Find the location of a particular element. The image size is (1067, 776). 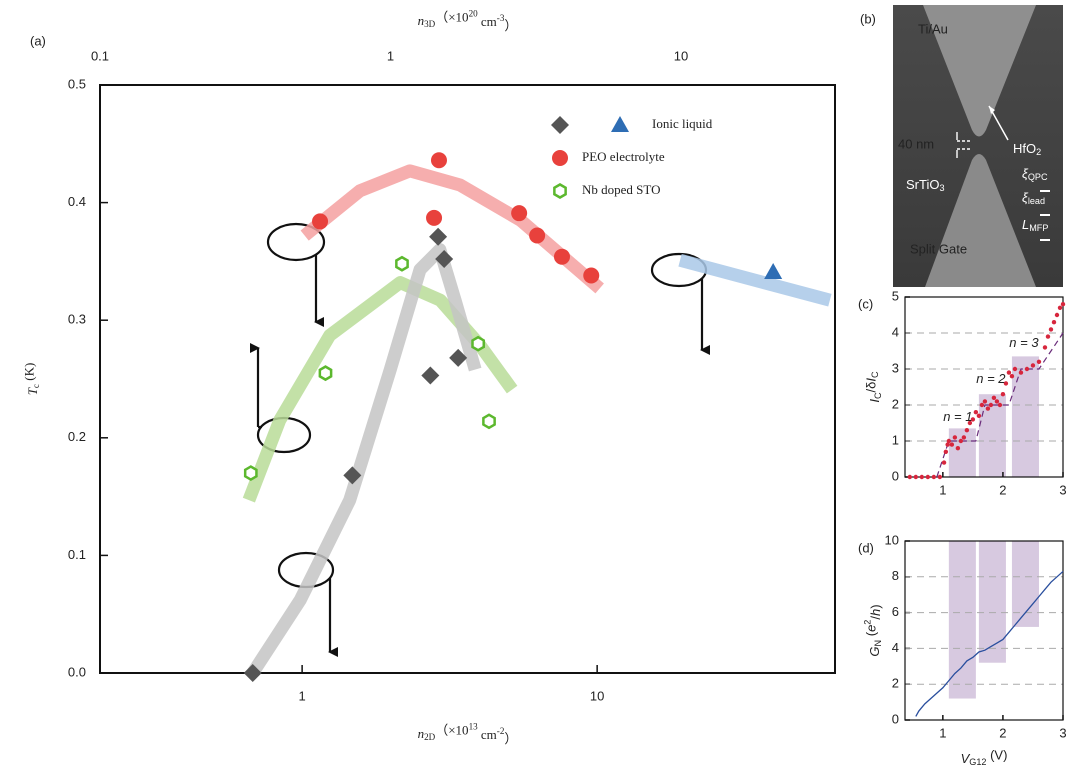

axis-label: VG12 (V) is located at coordinates (984, 757).